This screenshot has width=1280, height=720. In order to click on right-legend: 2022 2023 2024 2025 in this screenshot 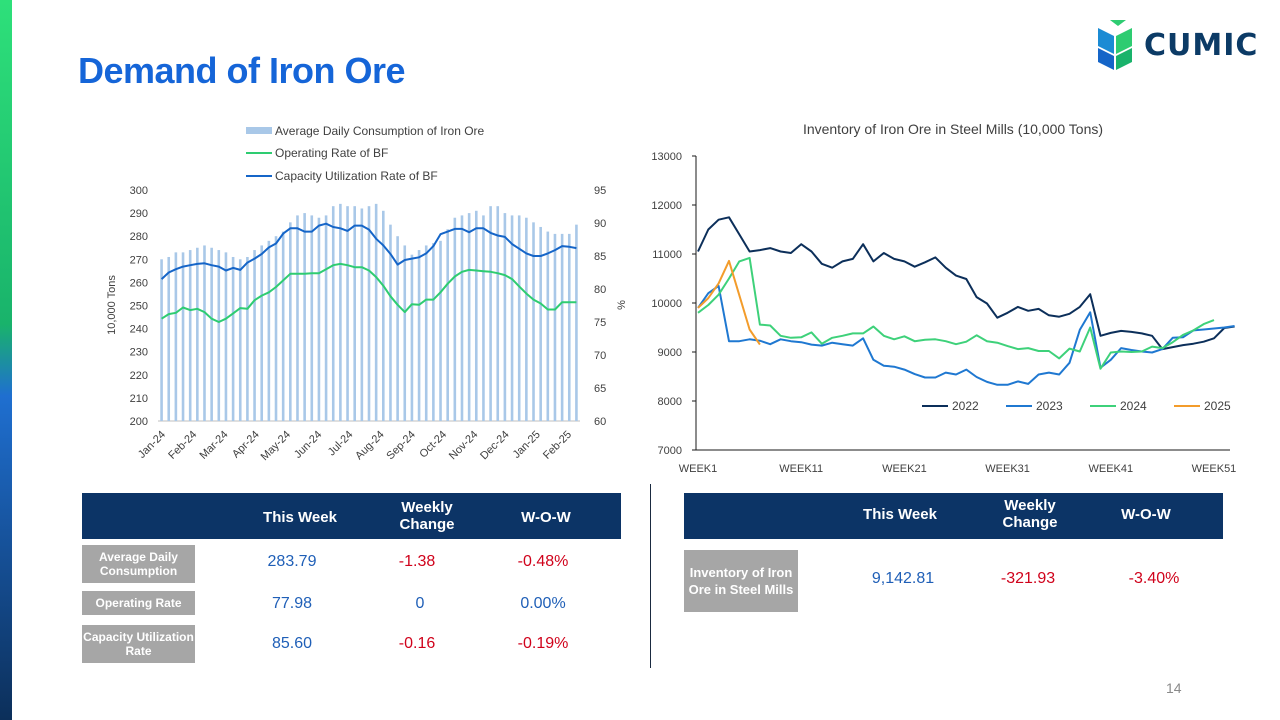, I will do `click(1076, 406)`.